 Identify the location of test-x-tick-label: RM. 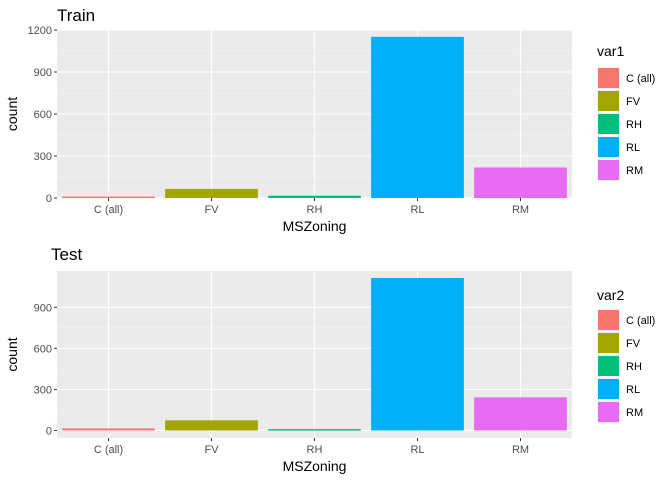
(520, 450).